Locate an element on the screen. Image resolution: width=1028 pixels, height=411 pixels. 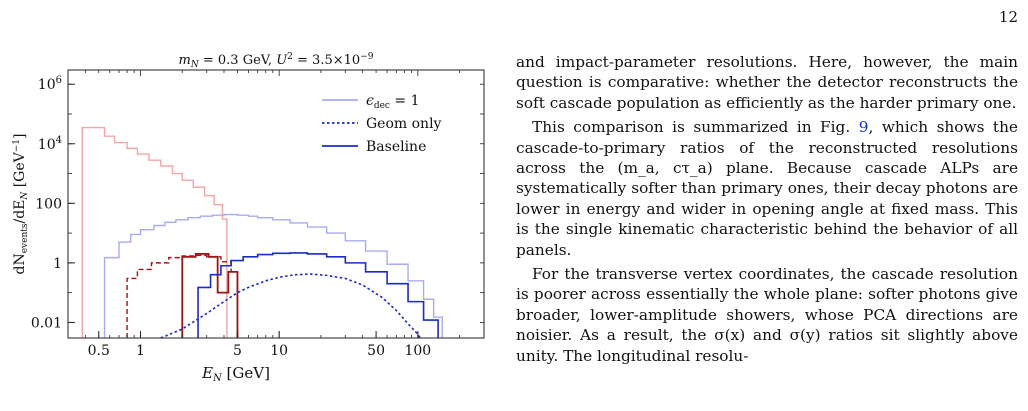
legend-label-3: Baseline is located at coordinates (396, 147).